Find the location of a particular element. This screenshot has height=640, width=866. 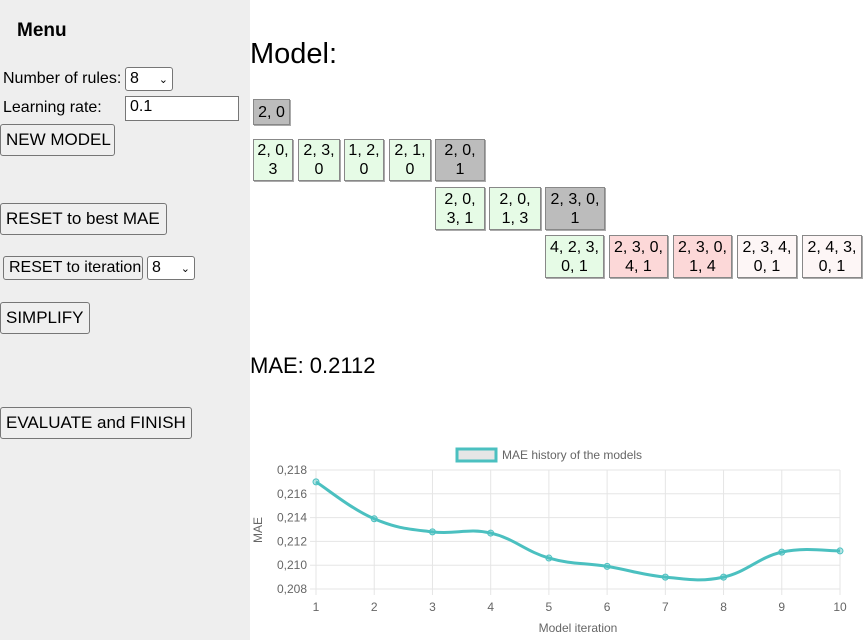

x-tick-label: 2 is located at coordinates (374, 607).